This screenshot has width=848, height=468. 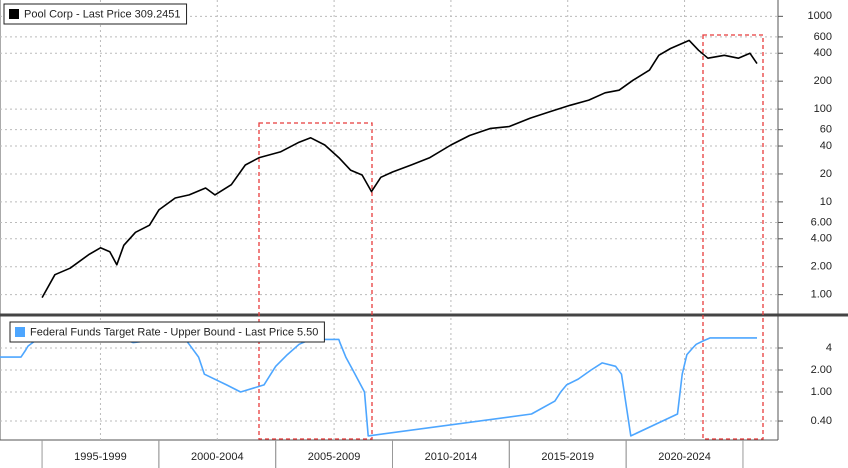 I want to click on y-tick-label: 4.00, so click(x=821, y=239).